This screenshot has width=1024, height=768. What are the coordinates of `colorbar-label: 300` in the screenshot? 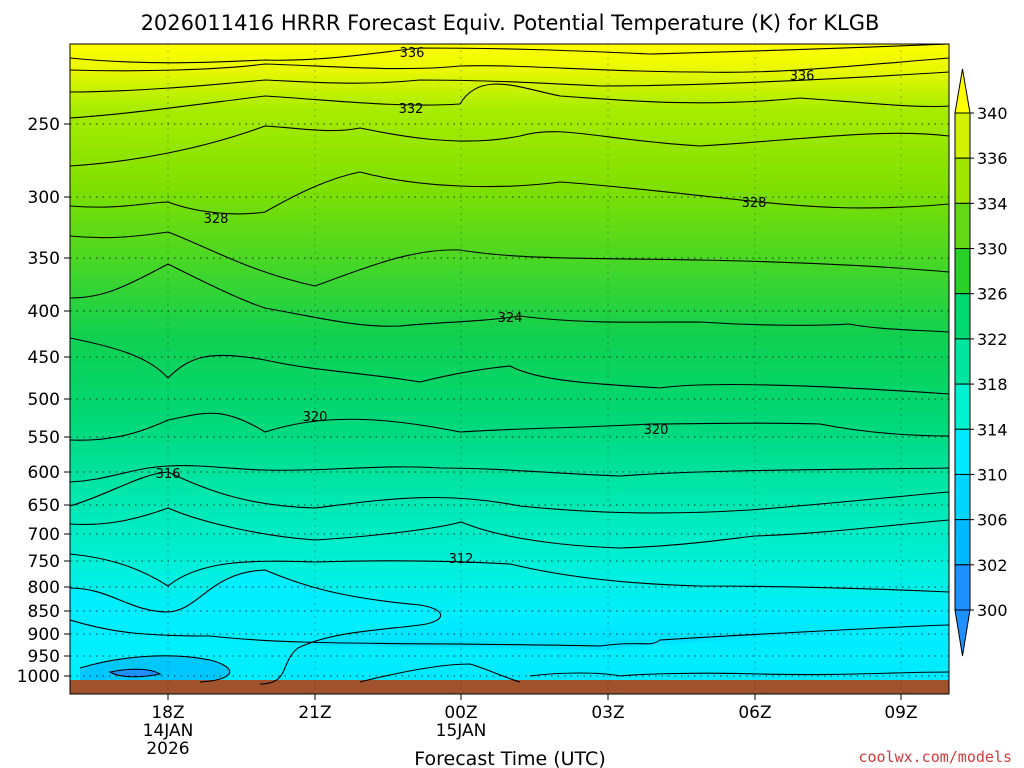 It's located at (992, 610).